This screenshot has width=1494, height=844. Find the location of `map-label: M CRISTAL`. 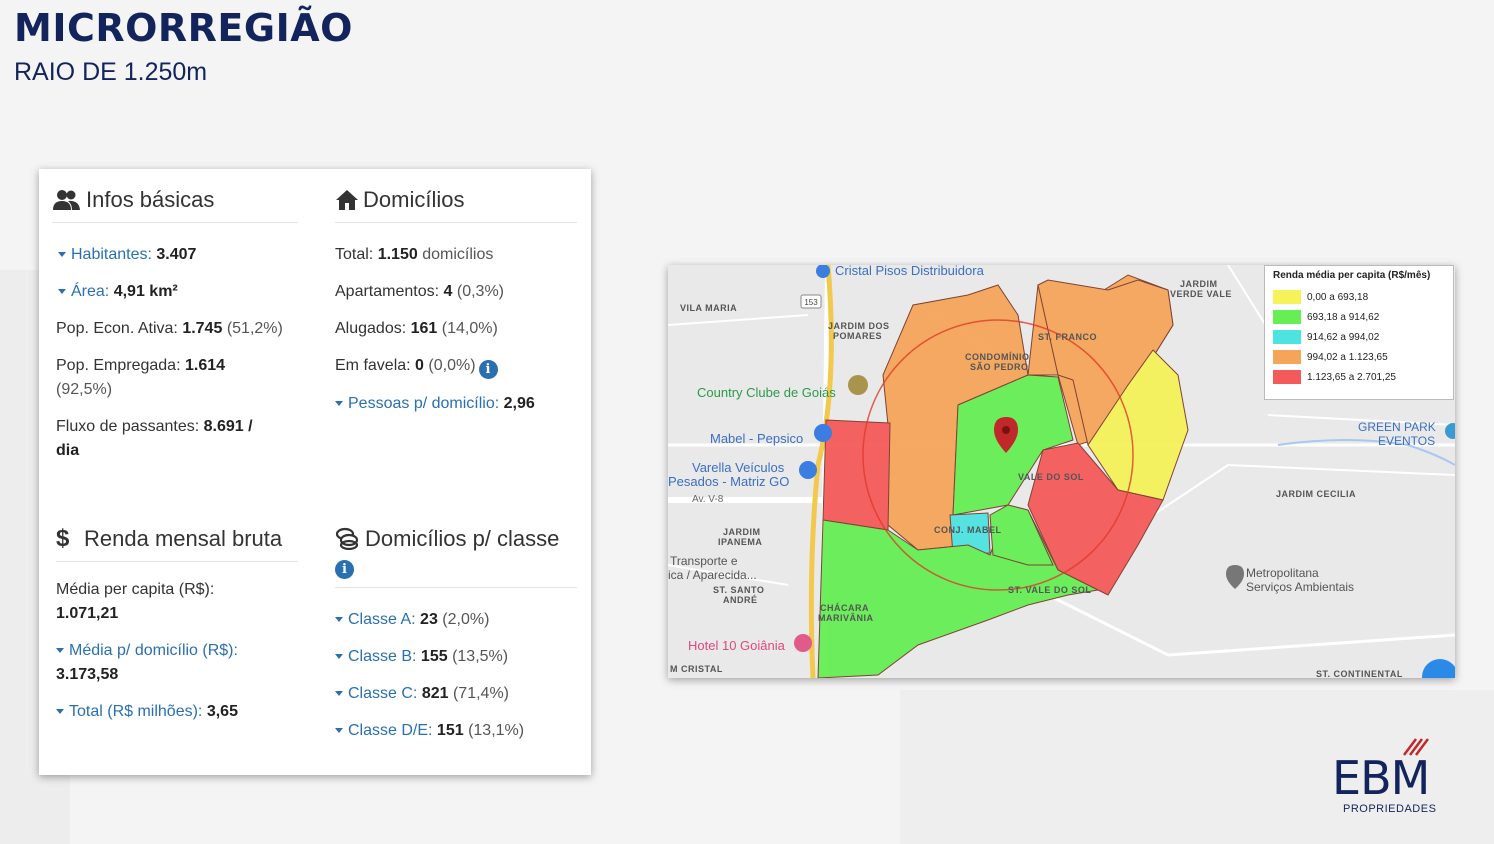

map-label: M CRISTAL is located at coordinates (696, 669).